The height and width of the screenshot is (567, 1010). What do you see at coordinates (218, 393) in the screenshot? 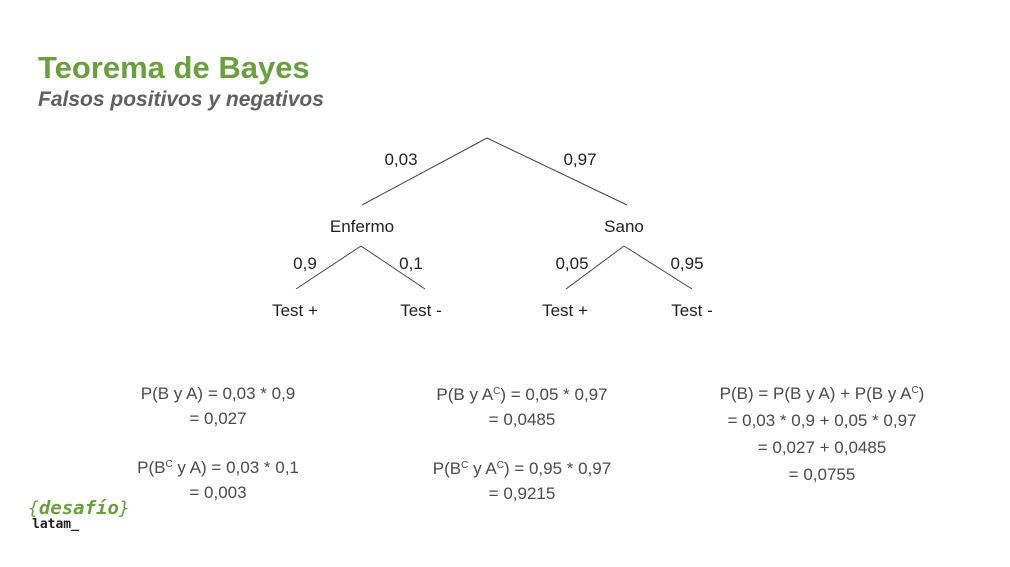
I see `formula-line: P(B y A) = 0,03 * 0,9` at bounding box center [218, 393].